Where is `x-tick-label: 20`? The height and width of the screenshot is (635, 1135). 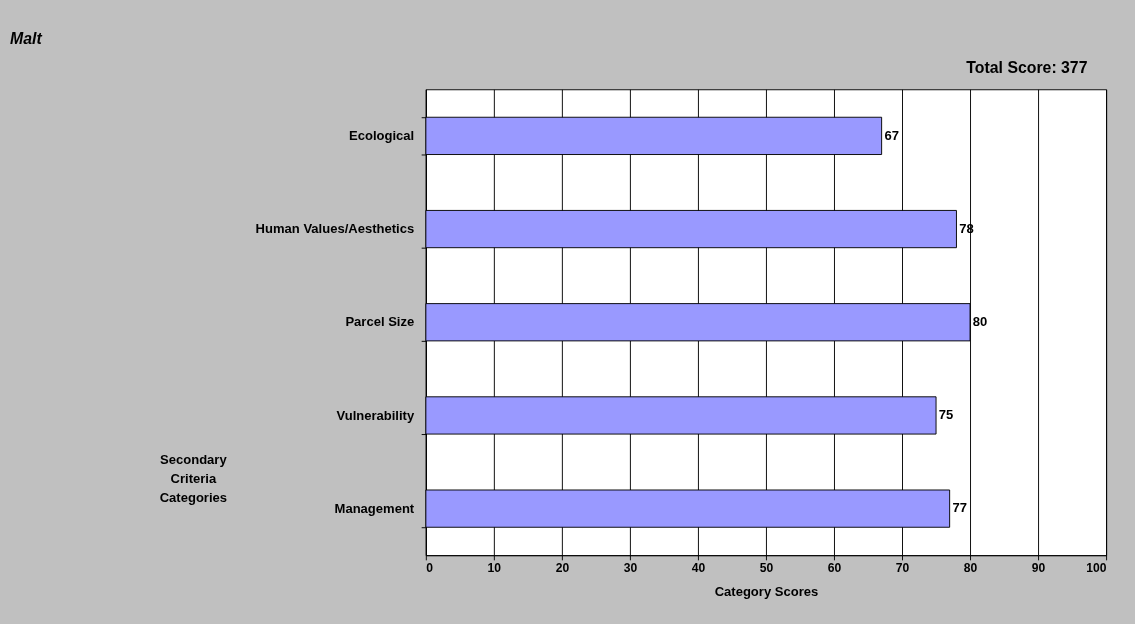
x-tick-label: 20 is located at coordinates (562, 567).